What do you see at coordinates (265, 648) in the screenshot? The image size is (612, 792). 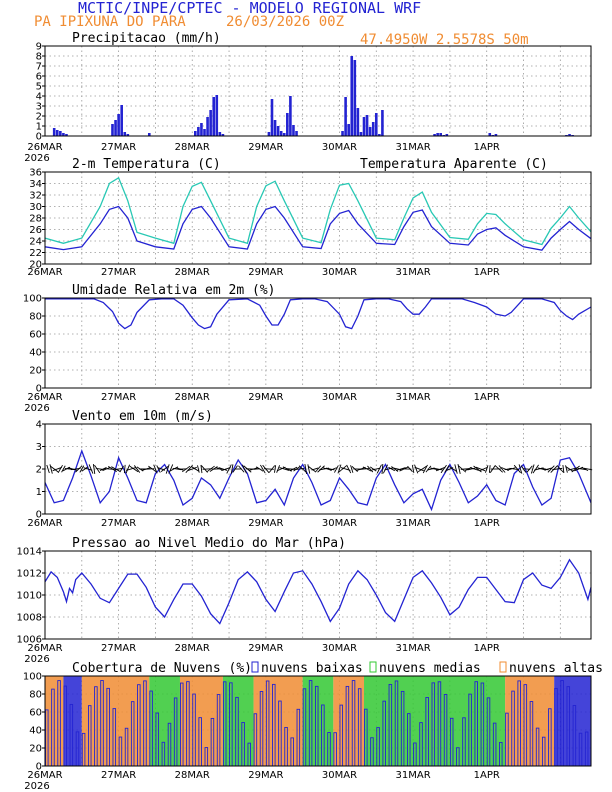 I see `press-xtick-label: 29MAR` at bounding box center [265, 648].